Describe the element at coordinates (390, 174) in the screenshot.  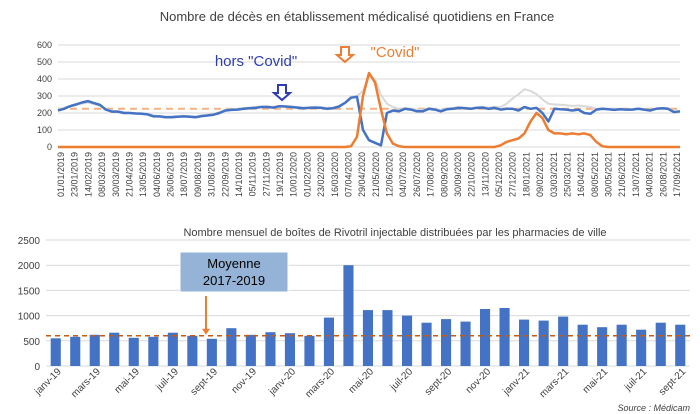
I see `x-tick-label: 12/06/2020` at that location.